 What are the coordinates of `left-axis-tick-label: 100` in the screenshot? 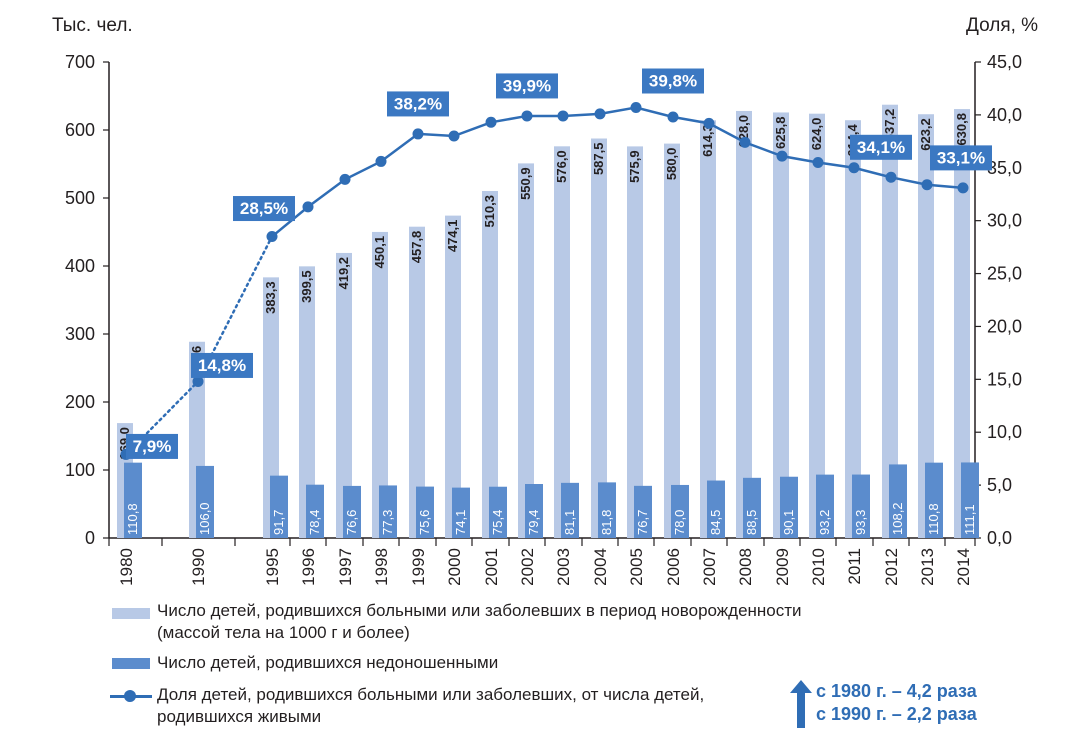 It's located at (80, 470).